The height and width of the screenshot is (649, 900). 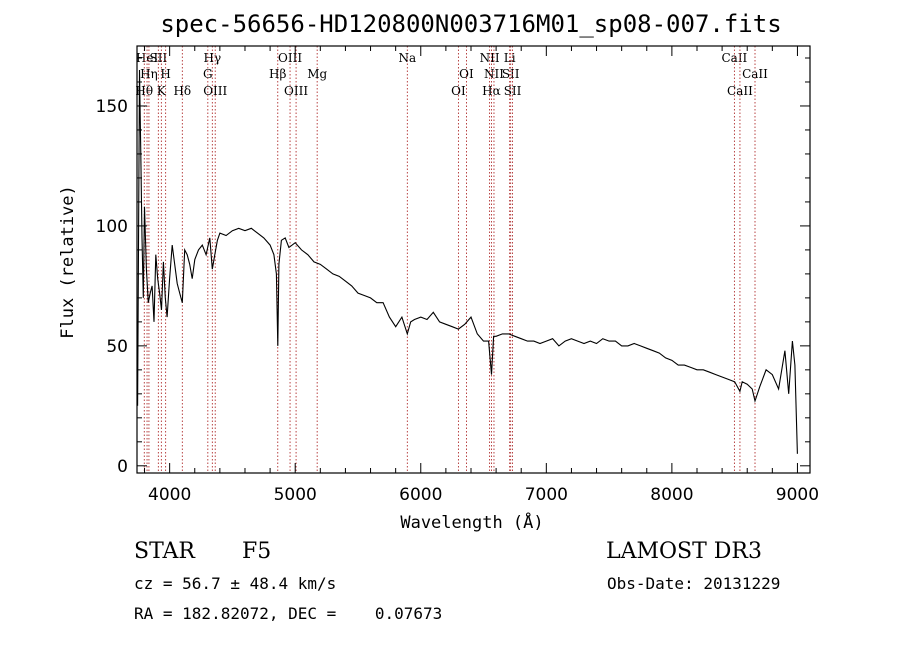 I want to click on line-marker-label-1: SII, so click(x=158, y=58).